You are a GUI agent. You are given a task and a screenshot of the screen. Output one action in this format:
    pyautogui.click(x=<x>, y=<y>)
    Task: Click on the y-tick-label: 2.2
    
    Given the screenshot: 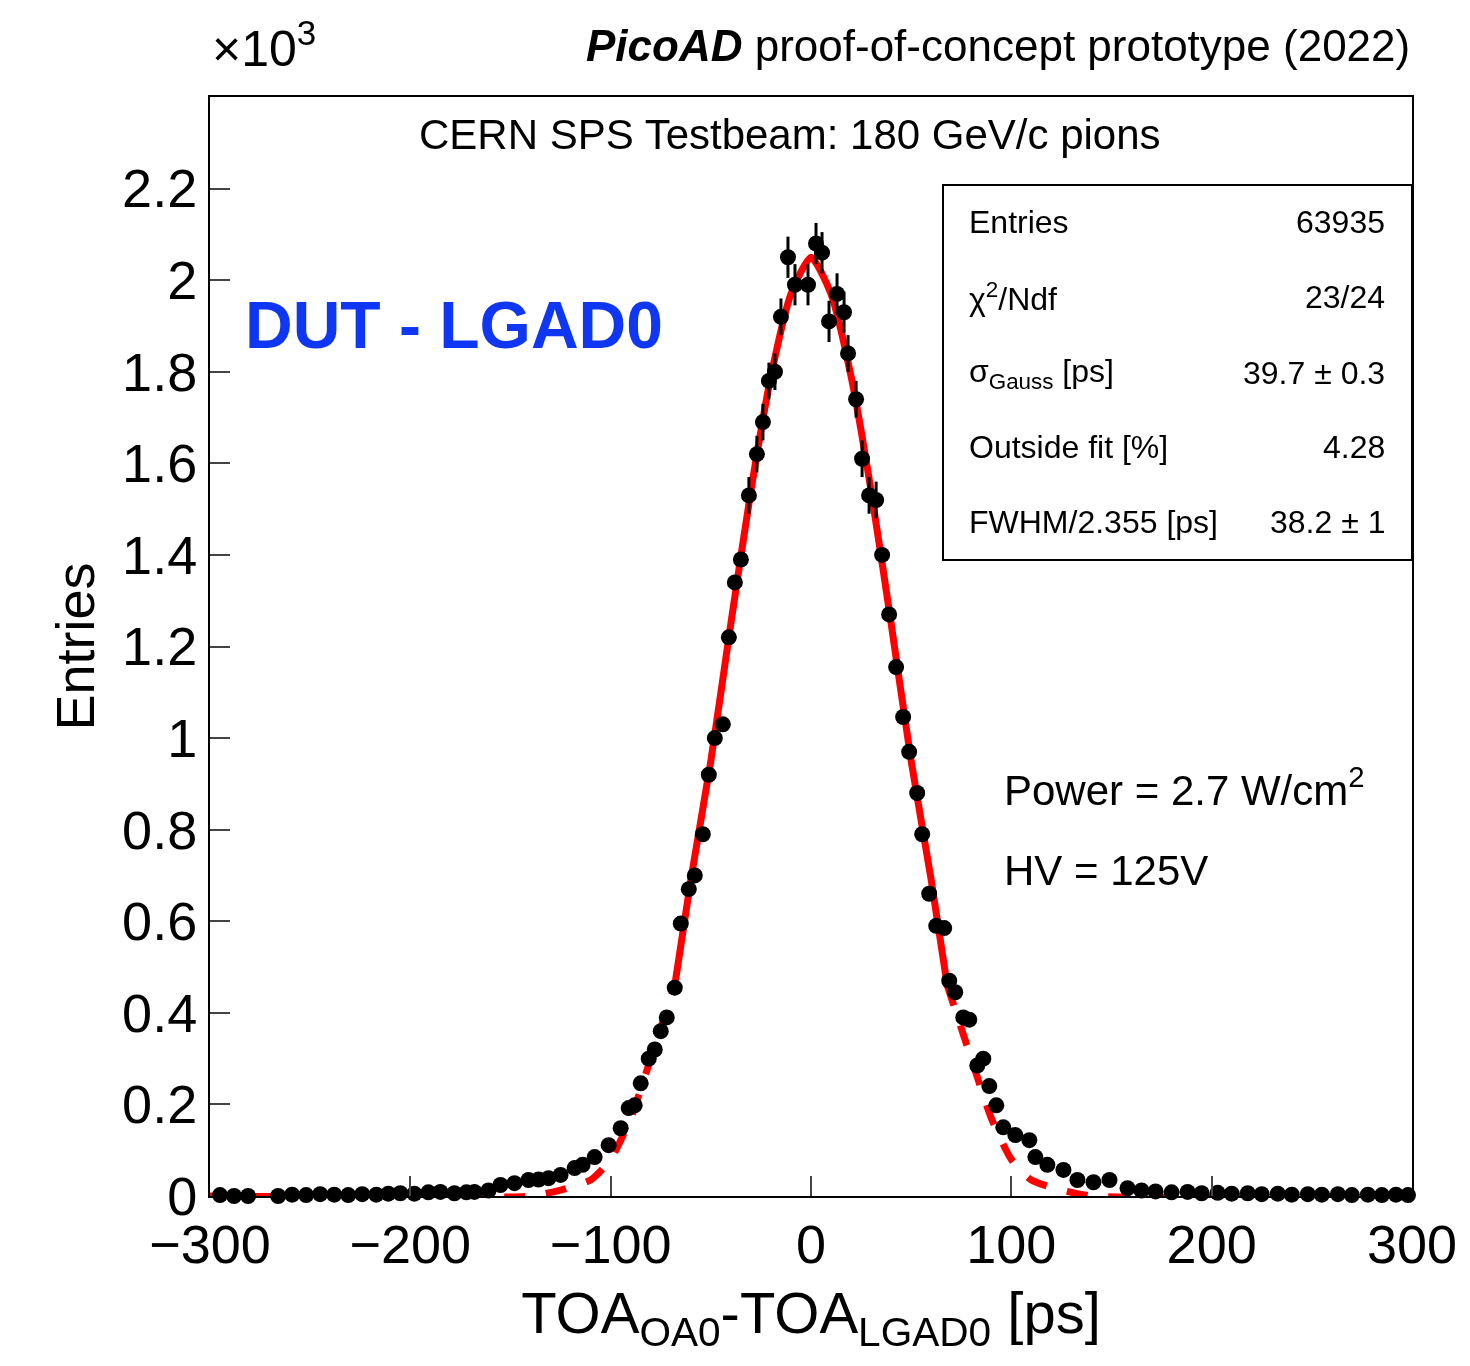 What is the action you would take?
    pyautogui.click(x=160, y=188)
    